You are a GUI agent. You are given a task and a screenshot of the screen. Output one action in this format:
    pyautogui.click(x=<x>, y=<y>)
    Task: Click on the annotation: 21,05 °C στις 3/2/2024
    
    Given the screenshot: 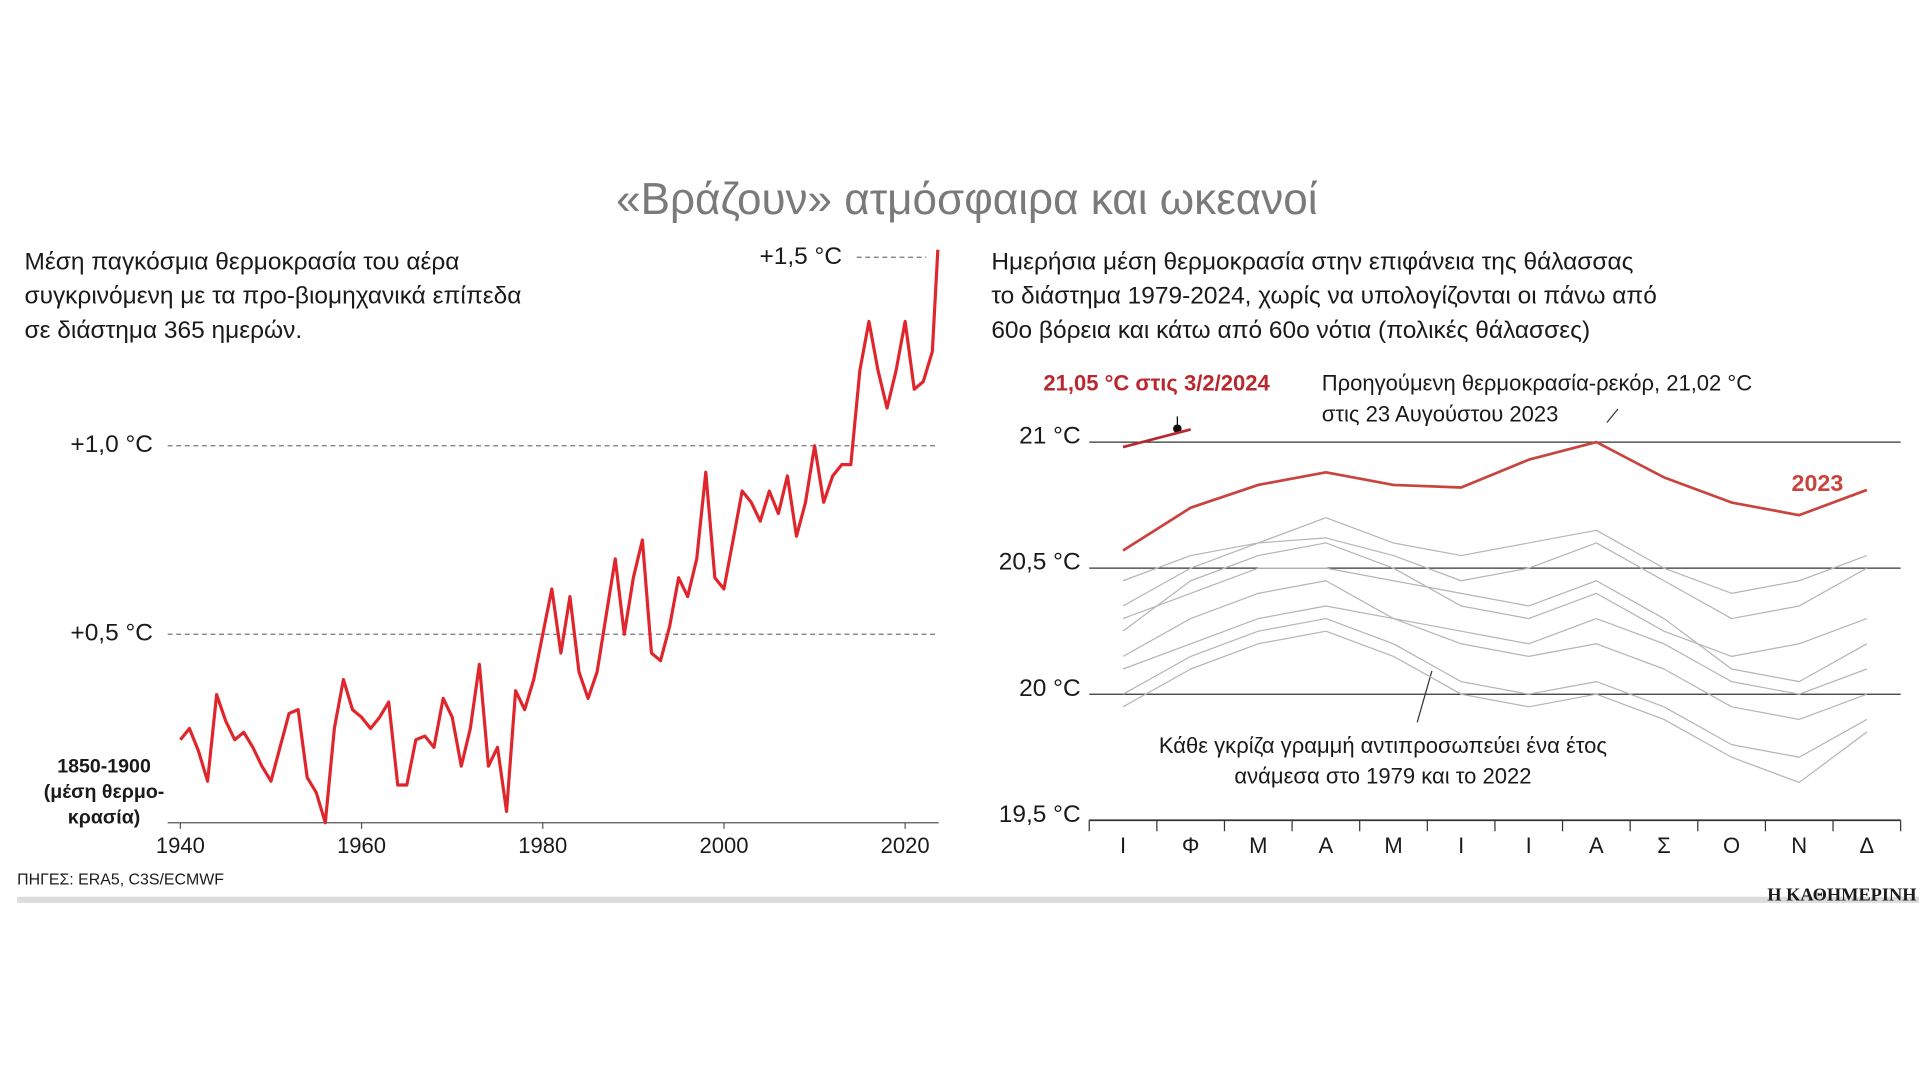 What is the action you would take?
    pyautogui.click(x=1156, y=382)
    